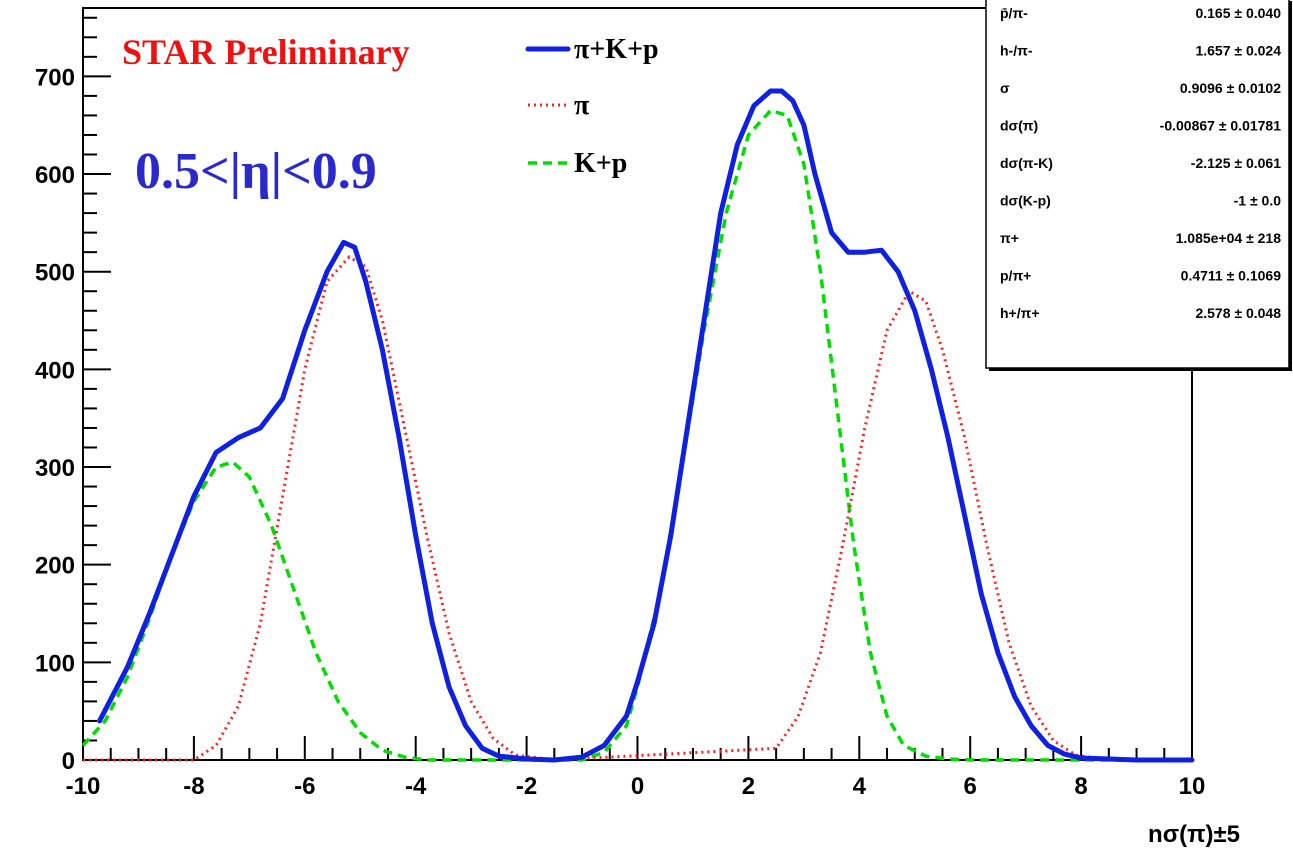 This screenshot has width=1293, height=856. I want to click on x-tick-label: 6, so click(970, 786).